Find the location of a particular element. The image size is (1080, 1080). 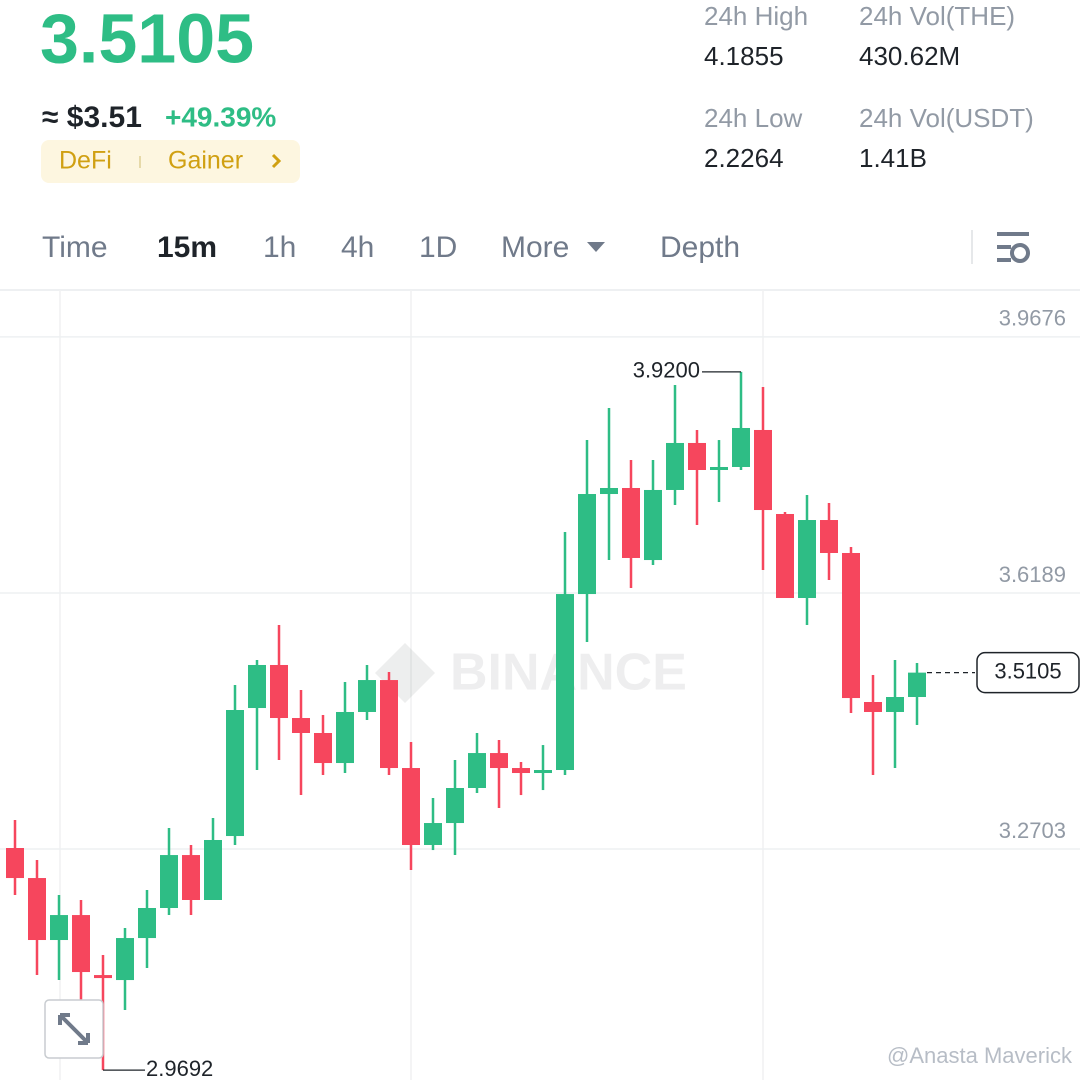

stat-label: 24h Vol(USDT) is located at coordinates (946, 118).